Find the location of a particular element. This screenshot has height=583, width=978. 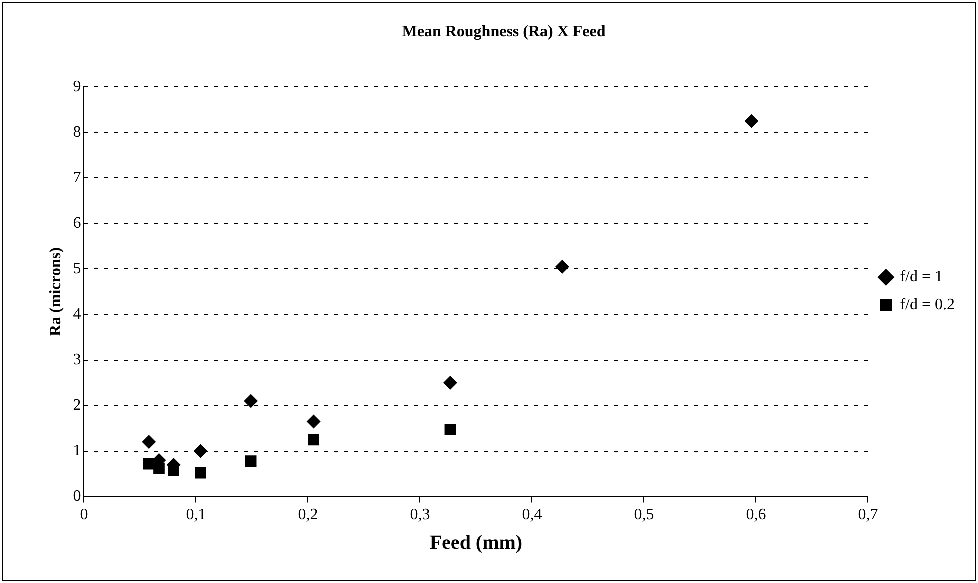

y-tick-label: 8 is located at coordinates (77, 132).